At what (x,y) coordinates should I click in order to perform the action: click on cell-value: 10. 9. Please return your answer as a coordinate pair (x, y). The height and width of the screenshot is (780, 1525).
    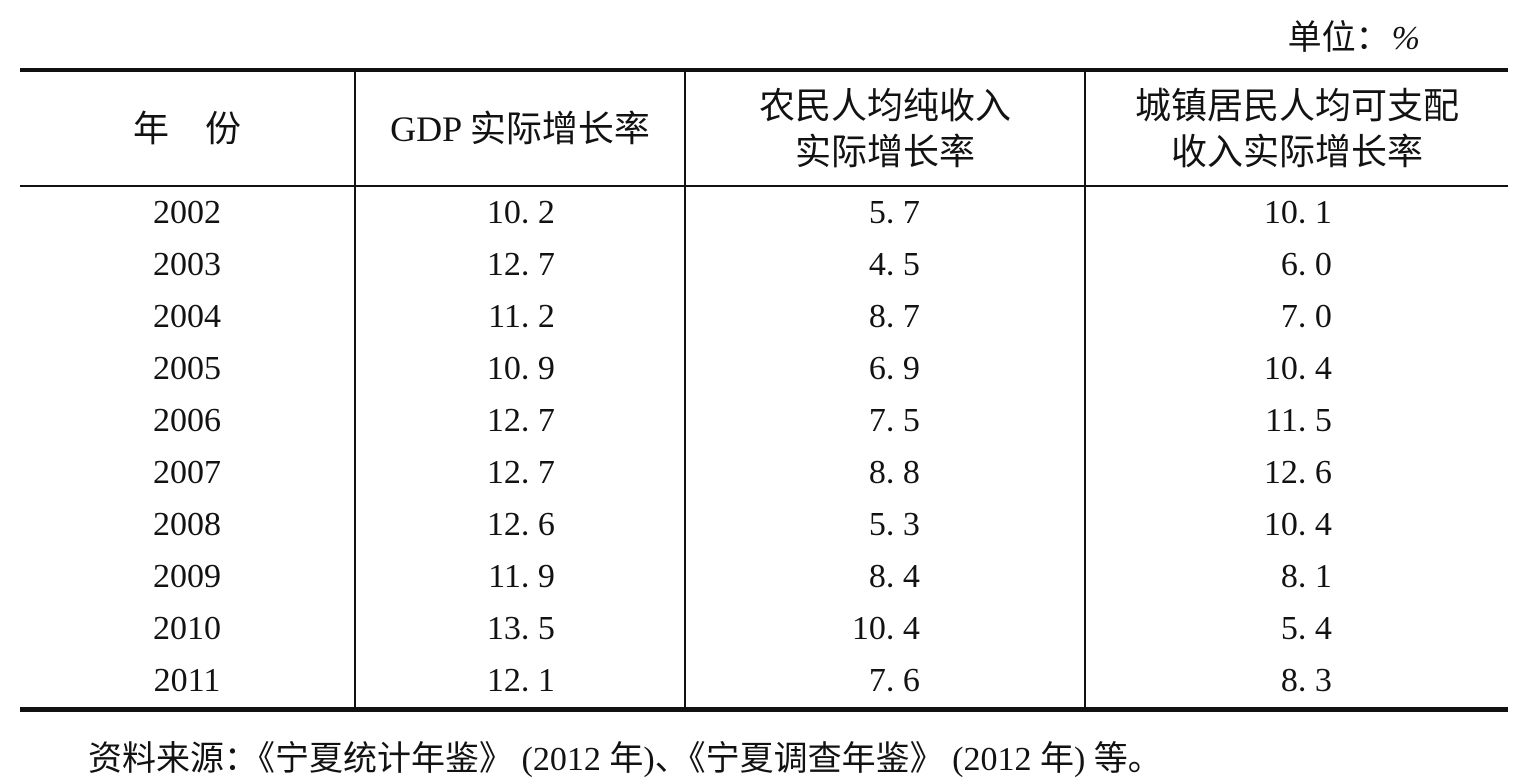
    Looking at the image, I should click on (520, 368).